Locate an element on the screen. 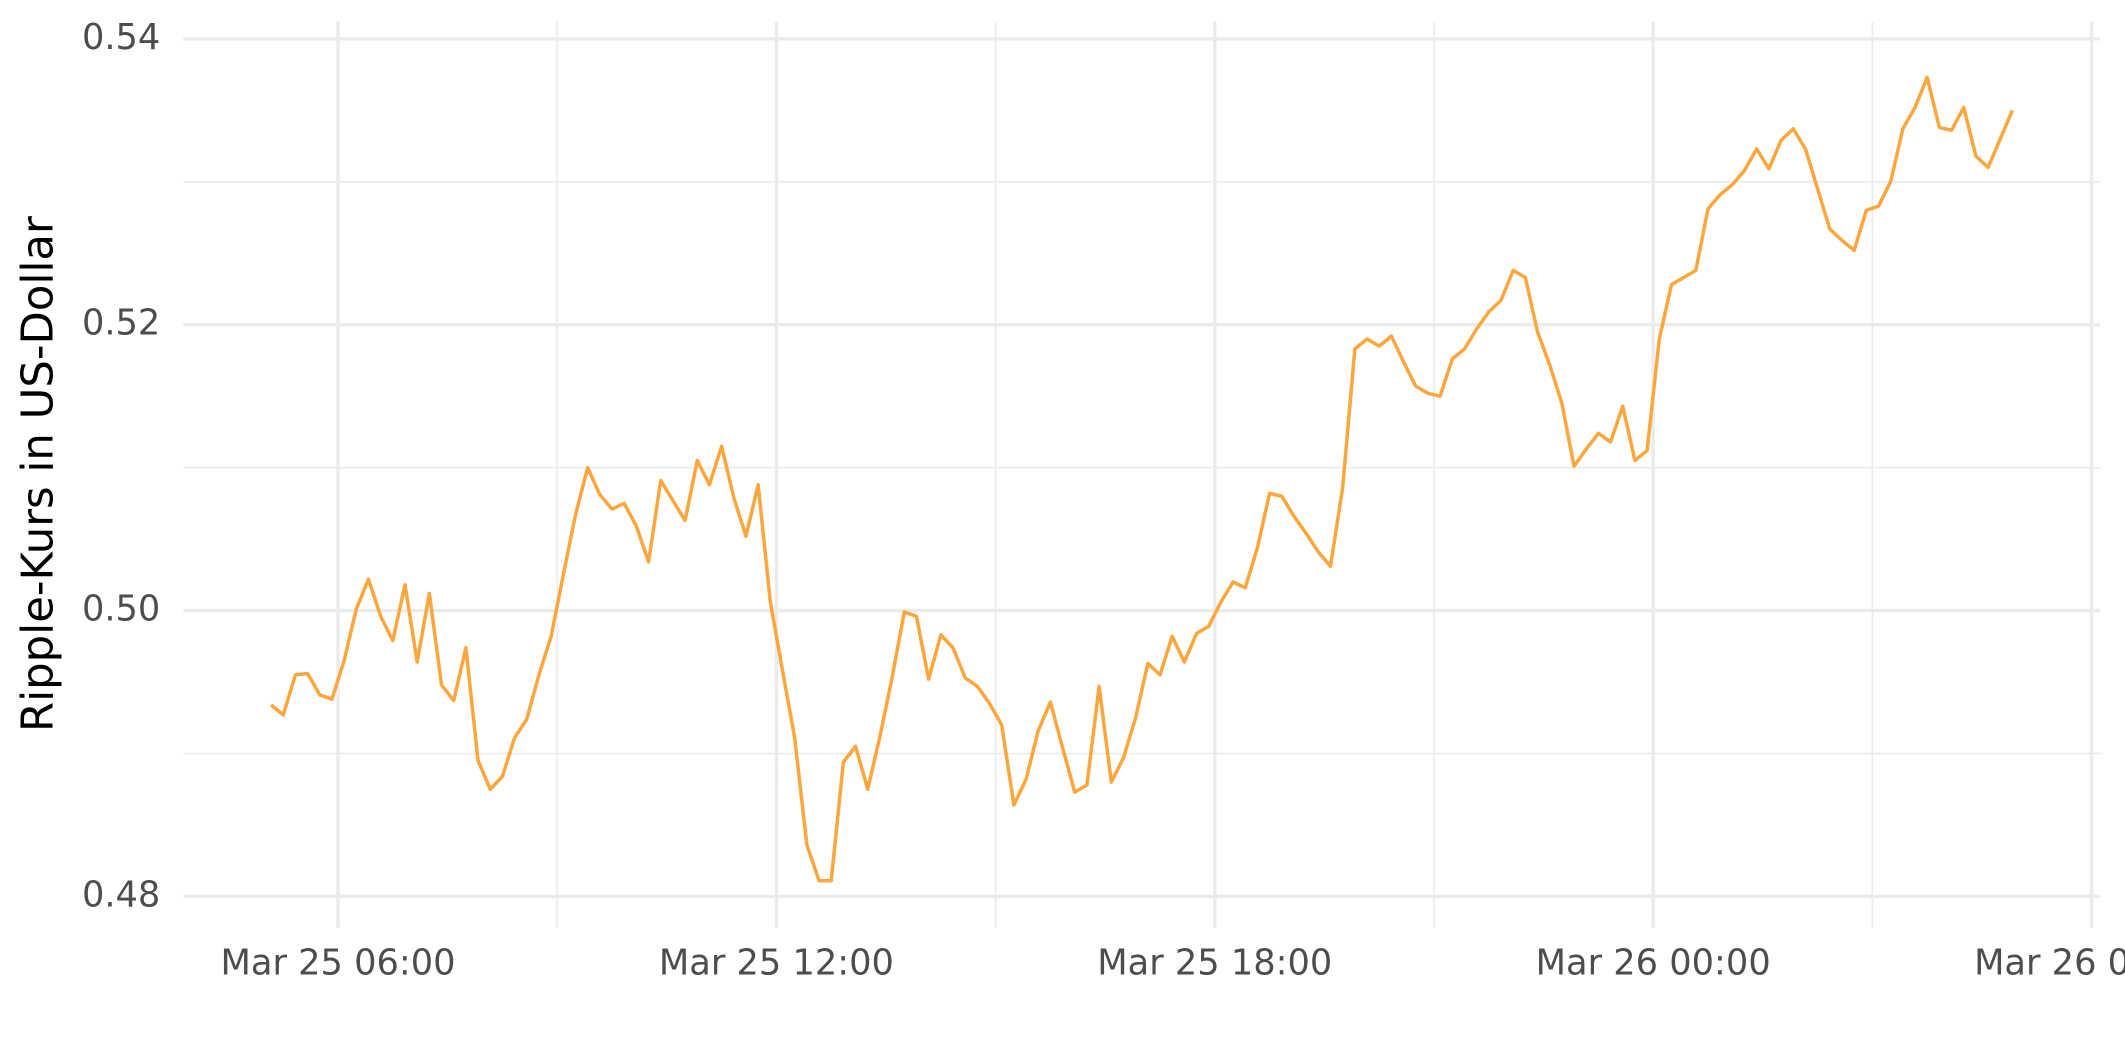 Image resolution: width=2125 pixels, height=1062 pixels. y-tick-label: 0.48 is located at coordinates (121, 894).